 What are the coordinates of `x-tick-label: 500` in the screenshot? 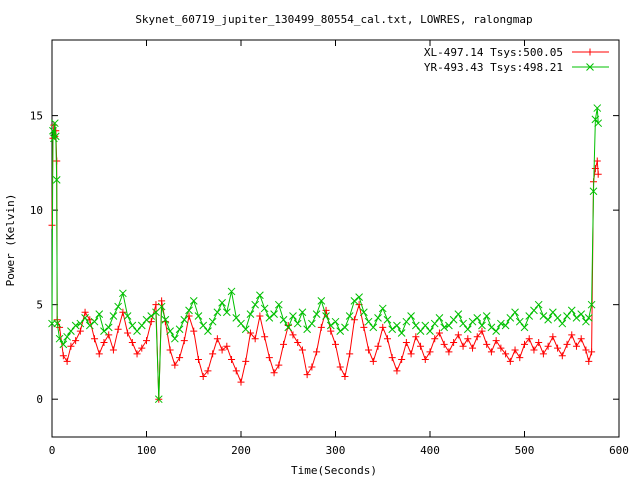 It's located at (525, 450).